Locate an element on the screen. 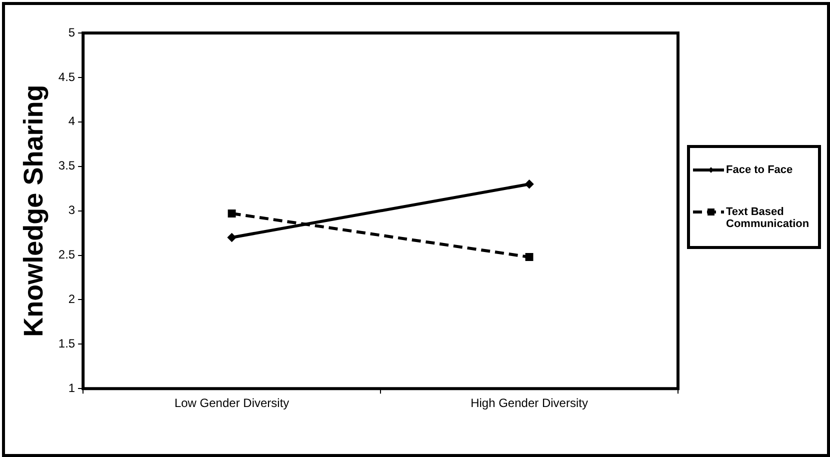  legend-label: Text Based Communication is located at coordinates (768, 218).